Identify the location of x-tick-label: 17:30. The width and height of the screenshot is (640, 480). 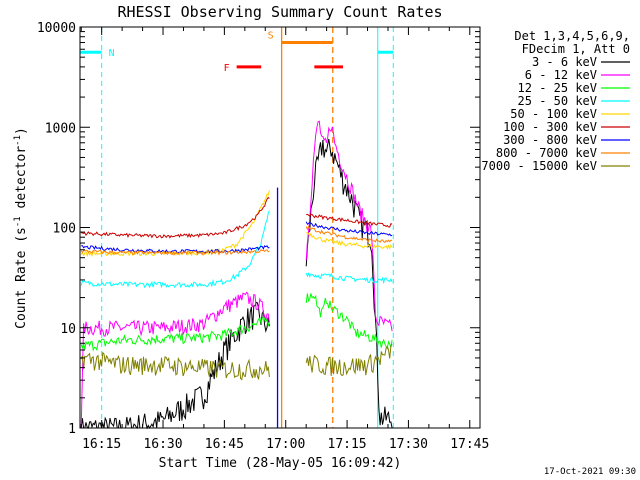
(408, 444).